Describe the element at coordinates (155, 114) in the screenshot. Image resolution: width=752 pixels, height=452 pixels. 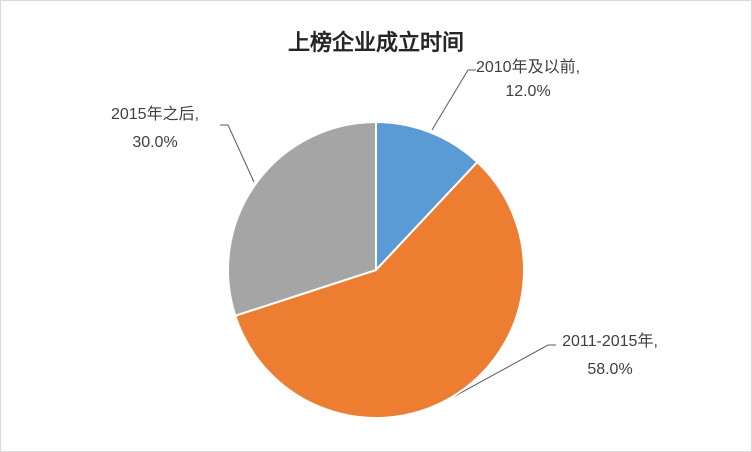
I see `slice-label: 2015年之后,` at that location.